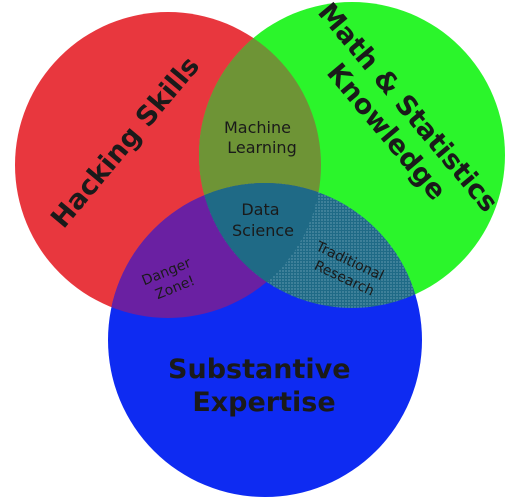  I want to click on traditional-research-region, so click(310, 245).